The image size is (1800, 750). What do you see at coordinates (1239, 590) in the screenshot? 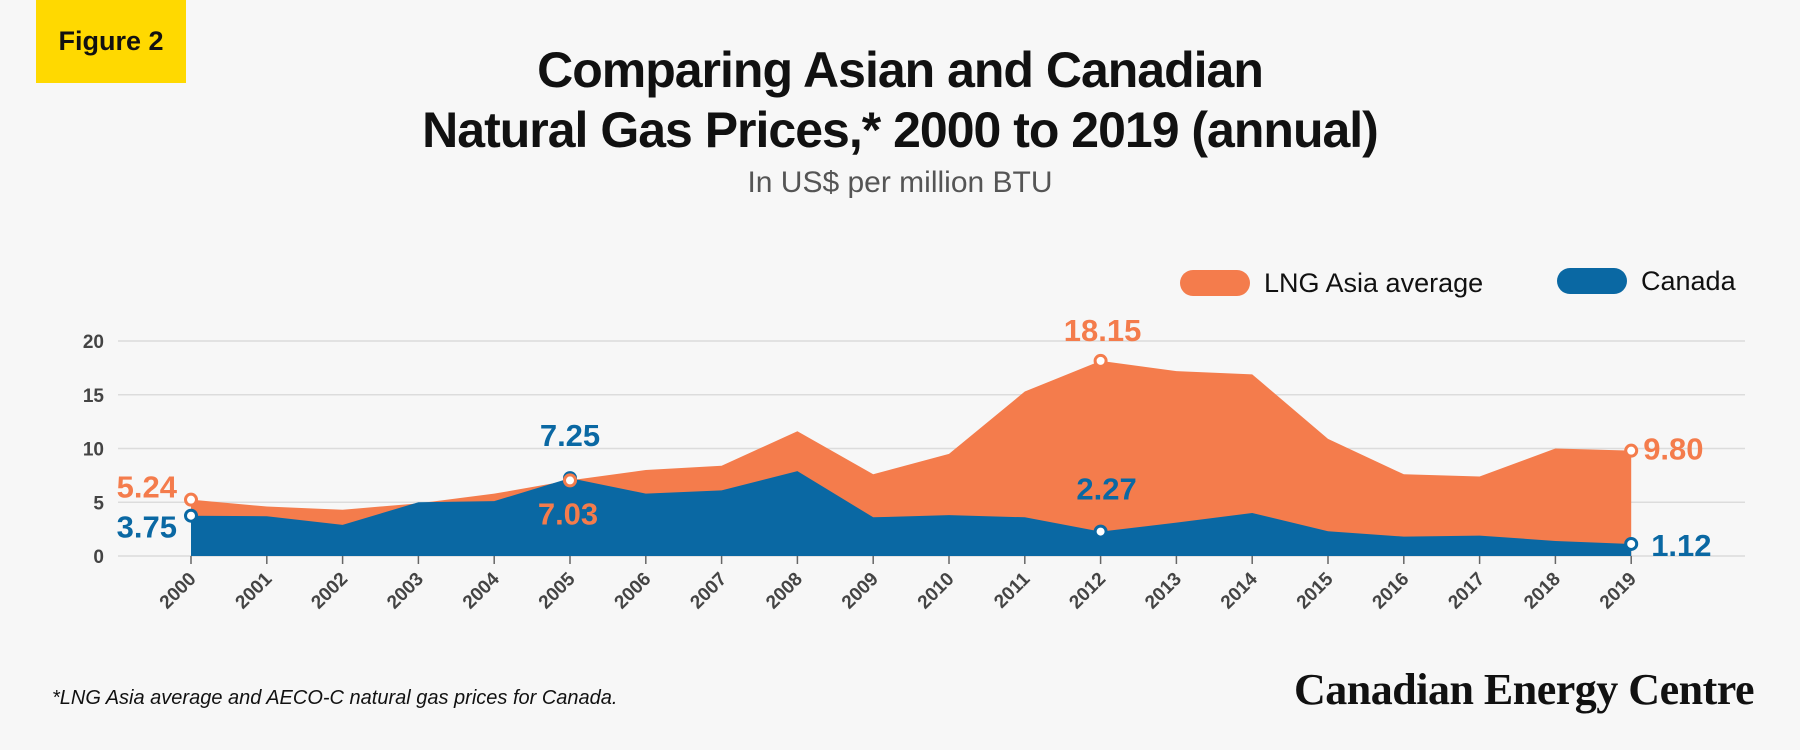
I see `x-tick-label: 2014` at bounding box center [1239, 590].